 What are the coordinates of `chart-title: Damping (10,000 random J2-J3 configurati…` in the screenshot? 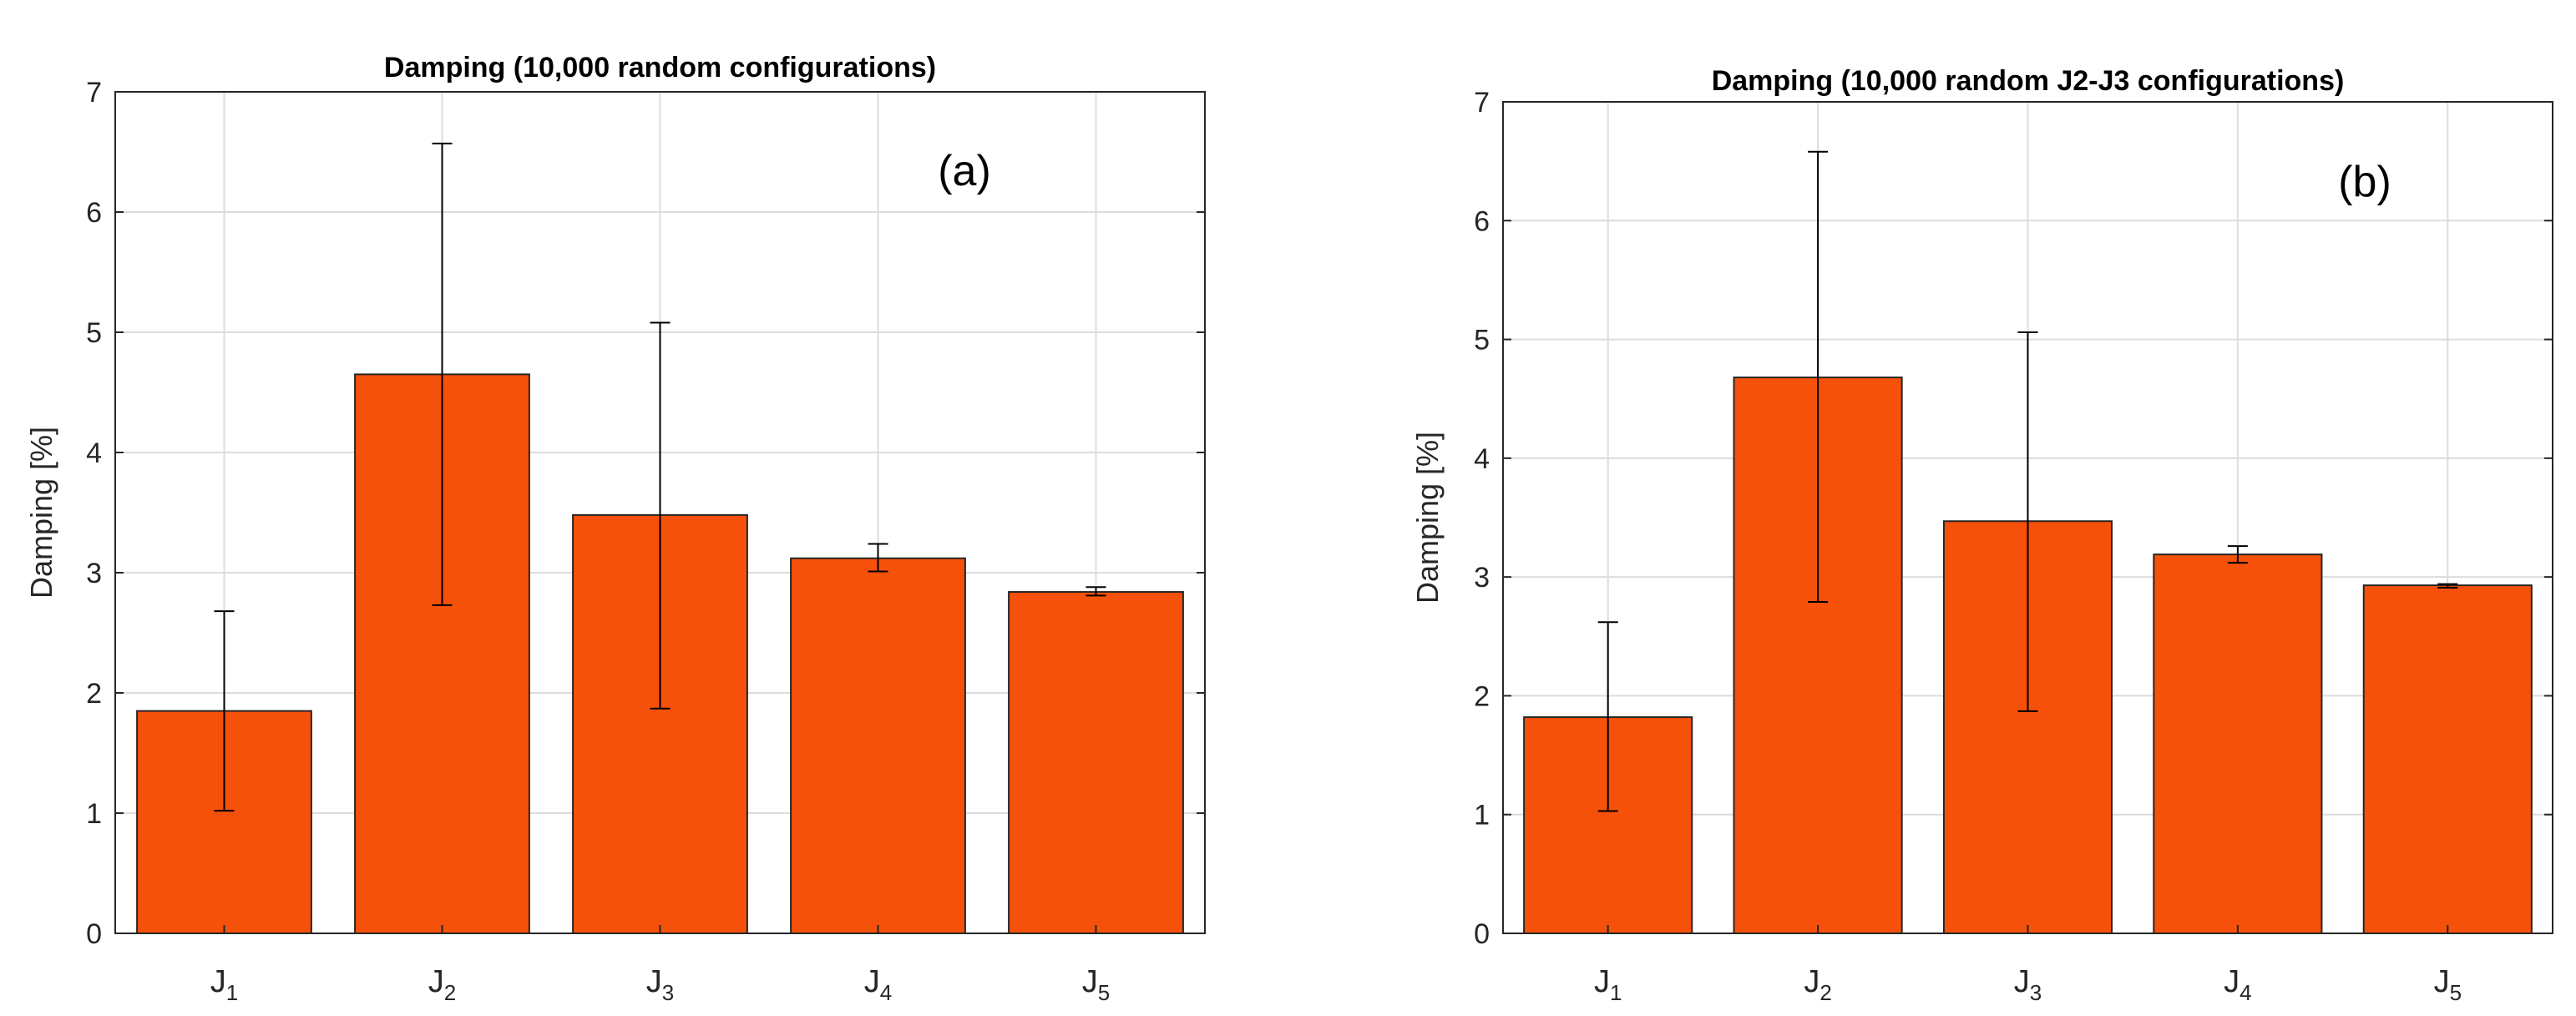 It's located at (2029, 81).